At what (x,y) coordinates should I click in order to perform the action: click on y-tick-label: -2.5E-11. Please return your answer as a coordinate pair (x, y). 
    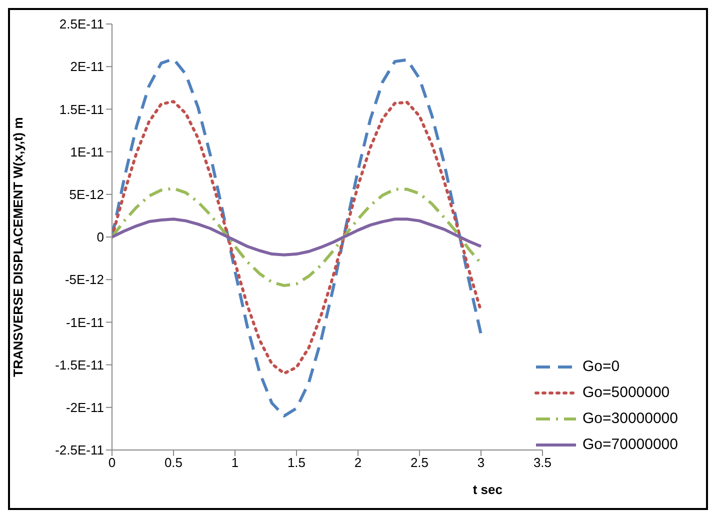
    Looking at the image, I should click on (79, 450).